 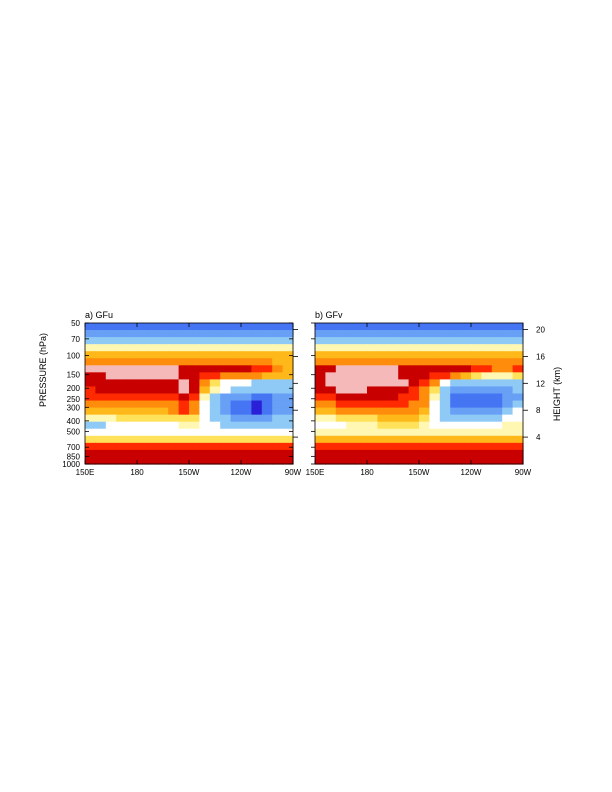 What do you see at coordinates (99, 315) in the screenshot?
I see `panel-a-title: a) GFu` at bounding box center [99, 315].